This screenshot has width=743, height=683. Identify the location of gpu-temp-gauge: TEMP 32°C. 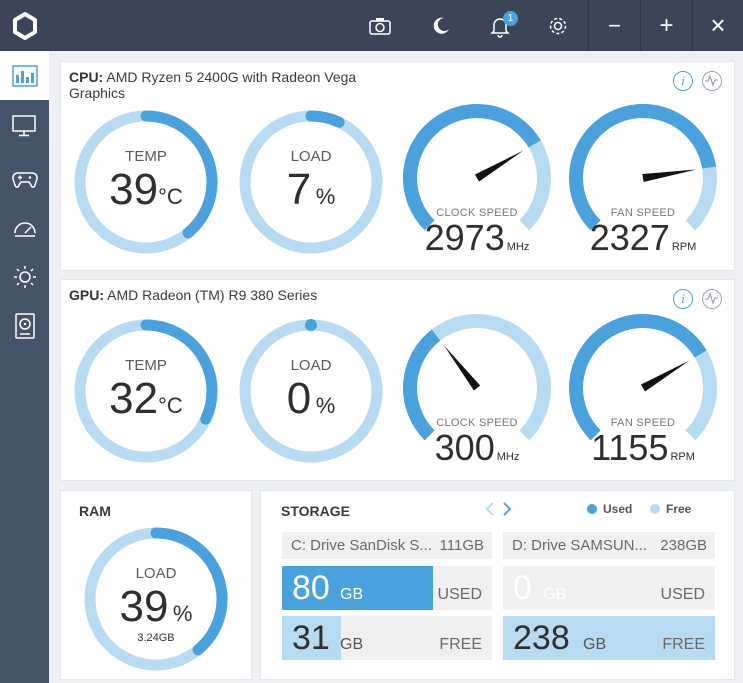
(146, 391).